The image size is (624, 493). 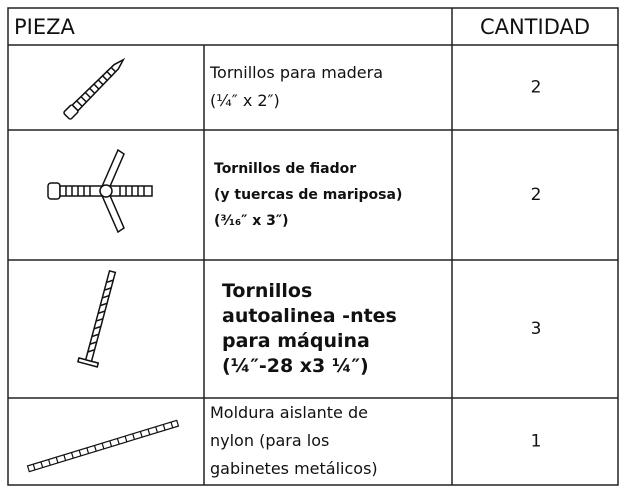 I want to click on description-line: (y tuercas de mariposa), so click(x=308, y=195).